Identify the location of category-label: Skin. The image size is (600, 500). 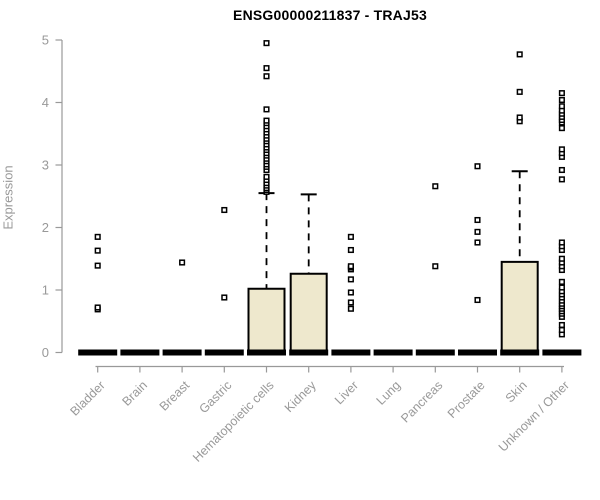
(516, 391).